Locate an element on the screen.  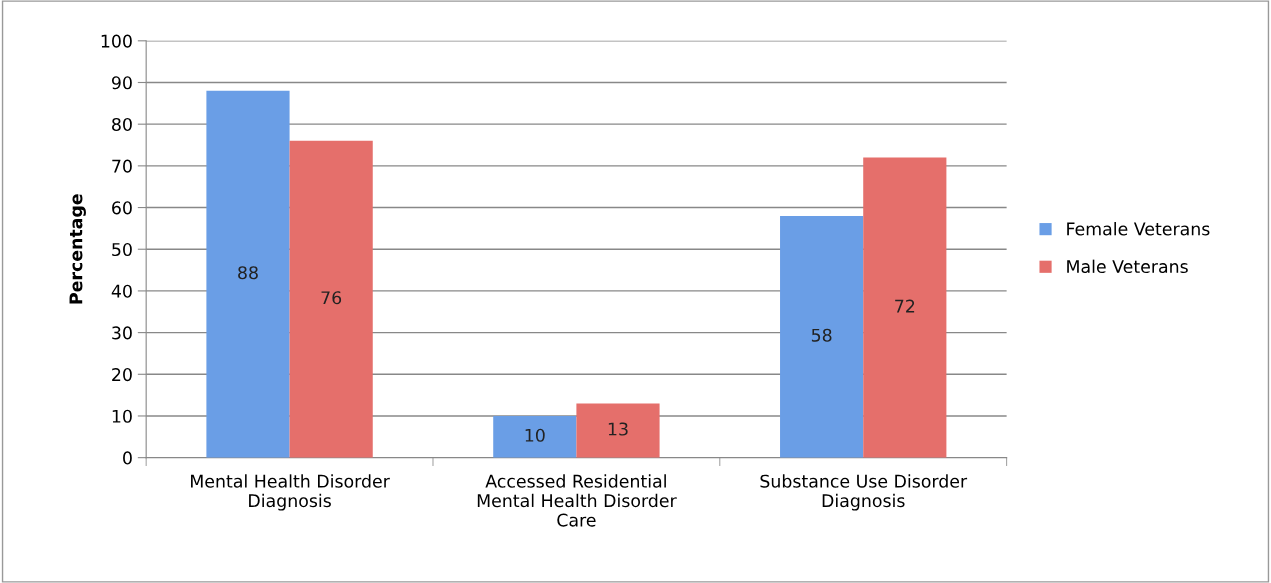
legend-label: Female Veterans is located at coordinates (1138, 229).